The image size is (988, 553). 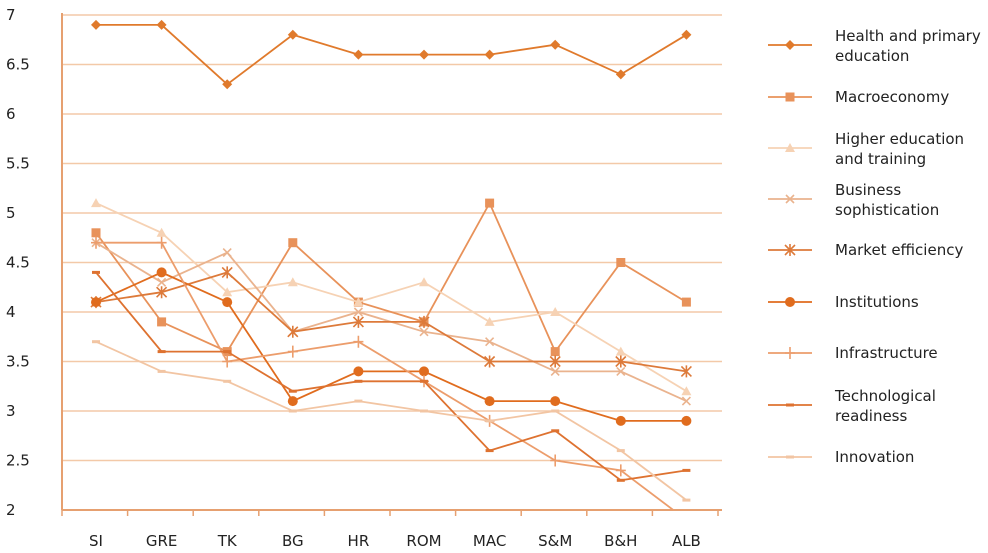 What do you see at coordinates (908, 36) in the screenshot?
I see `legend-label: Health and primary` at bounding box center [908, 36].